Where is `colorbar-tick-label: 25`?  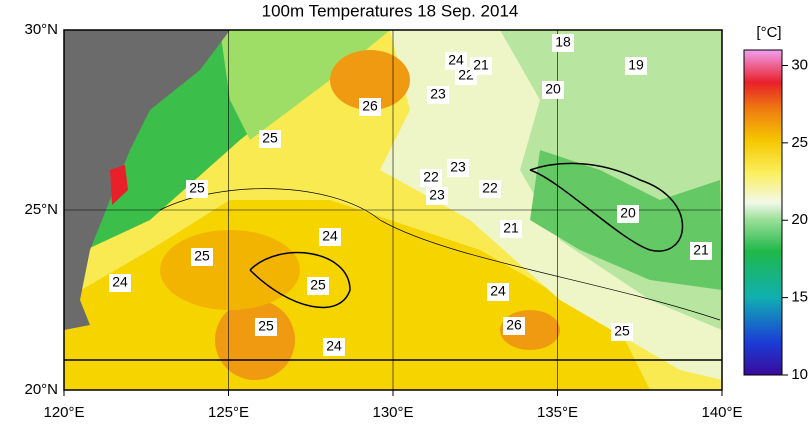
colorbar-tick-label: 25 is located at coordinates (799, 142).